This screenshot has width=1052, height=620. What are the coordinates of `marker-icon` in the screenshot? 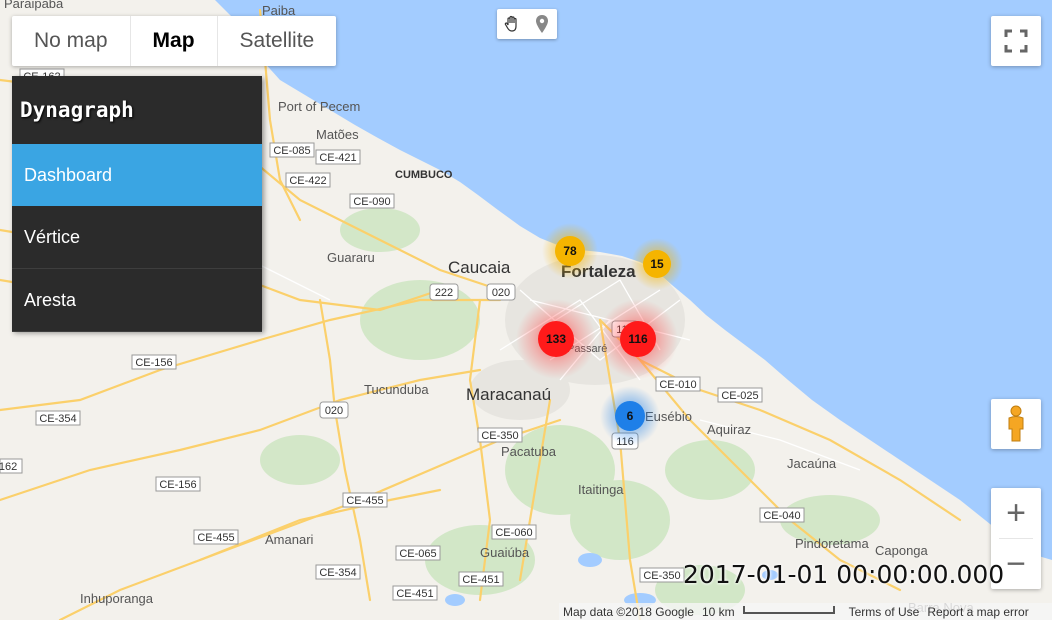 It's located at (542, 24).